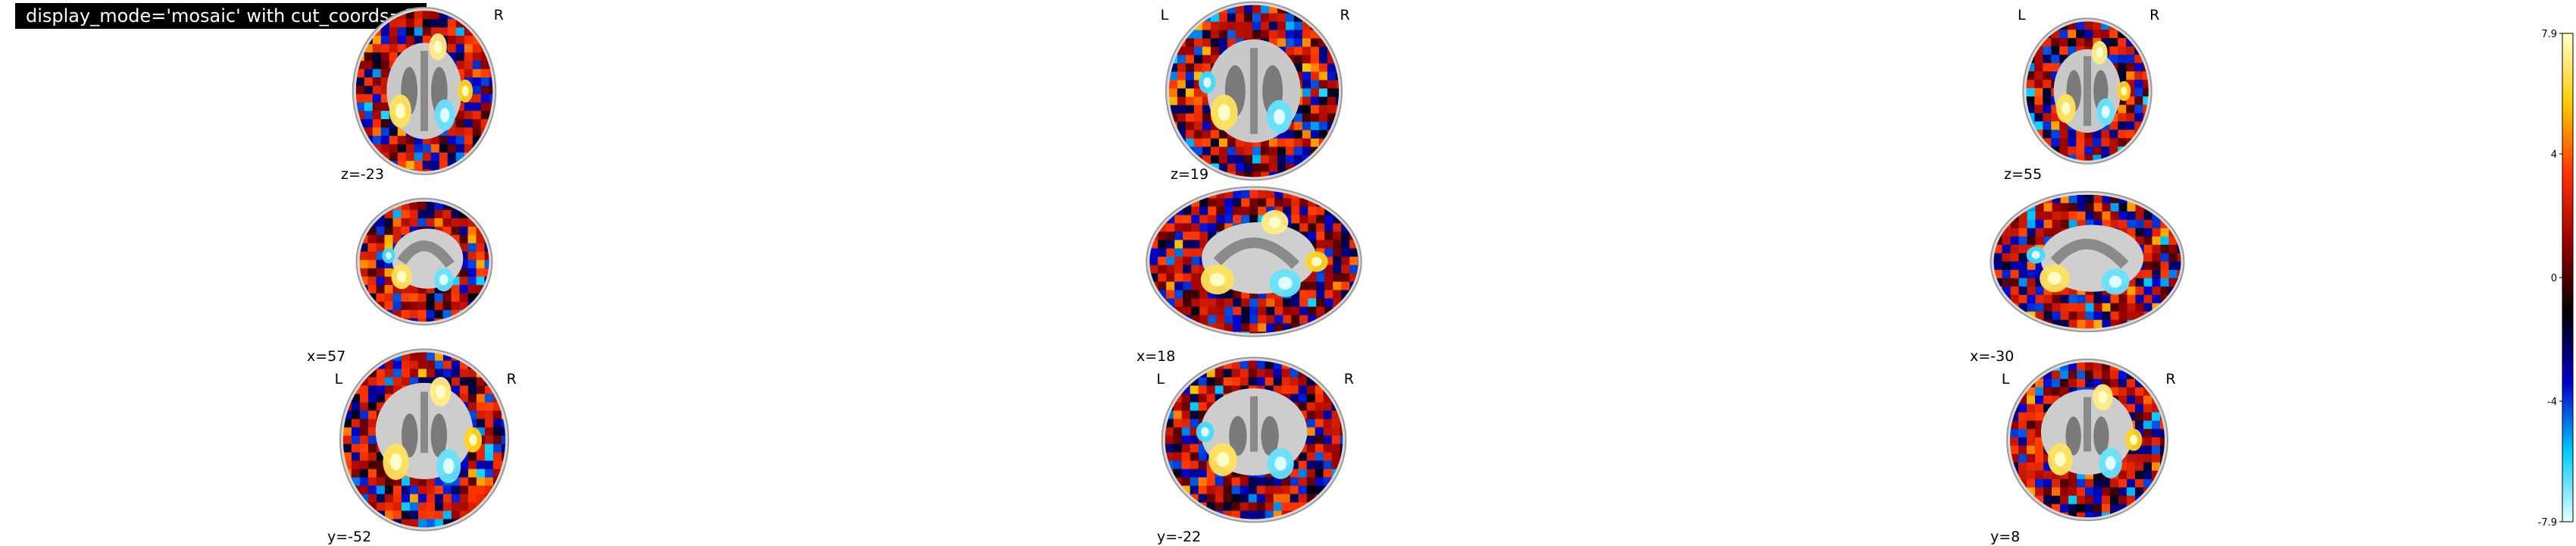 This screenshot has width=2576, height=546. What do you see at coordinates (2552, 402) in the screenshot?
I see `colorbar-tick-label: -4` at bounding box center [2552, 402].